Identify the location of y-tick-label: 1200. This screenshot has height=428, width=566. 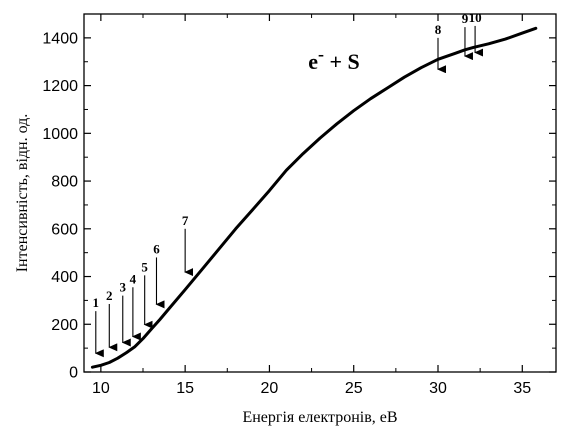
(60, 86).